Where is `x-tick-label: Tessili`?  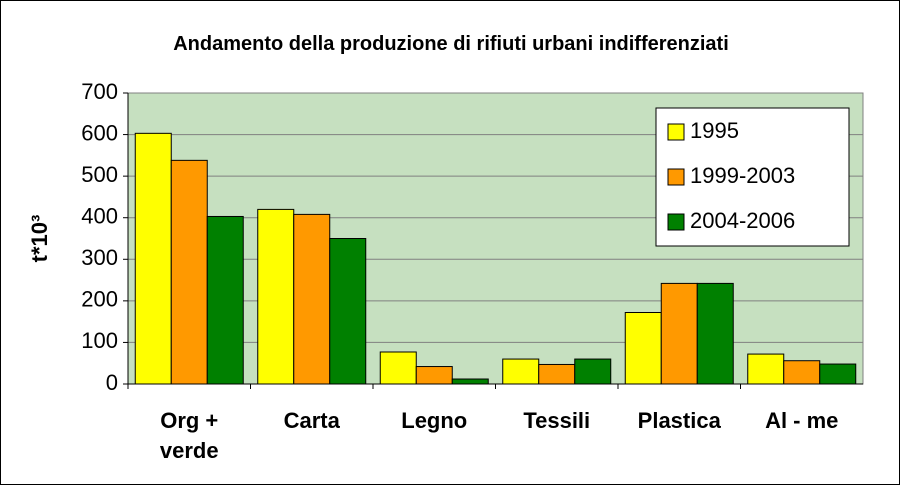 x-tick-label: Tessili is located at coordinates (557, 420).